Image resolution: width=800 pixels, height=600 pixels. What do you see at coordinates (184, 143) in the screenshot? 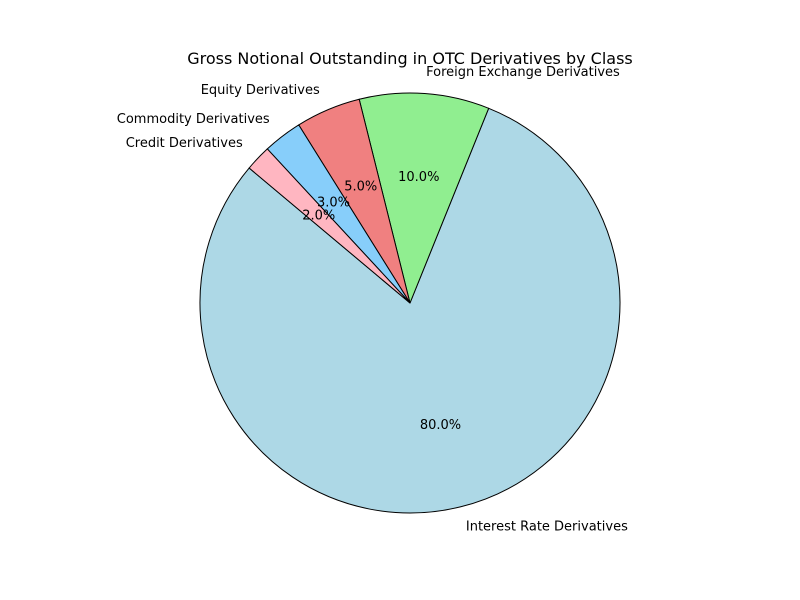
I see `slice-label-credit-derivatives: Credit Derivatives` at bounding box center [184, 143].